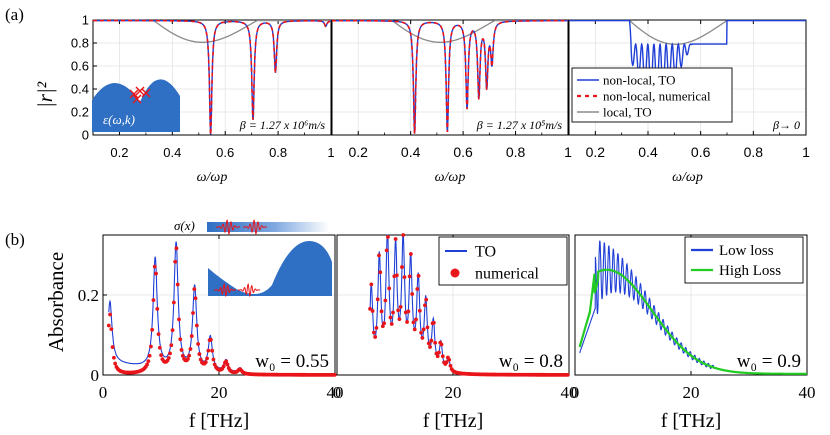 The height and width of the screenshot is (435, 830). What do you see at coordinates (639, 80) in the screenshot?
I see `legend-label: non-local, TO` at bounding box center [639, 80].